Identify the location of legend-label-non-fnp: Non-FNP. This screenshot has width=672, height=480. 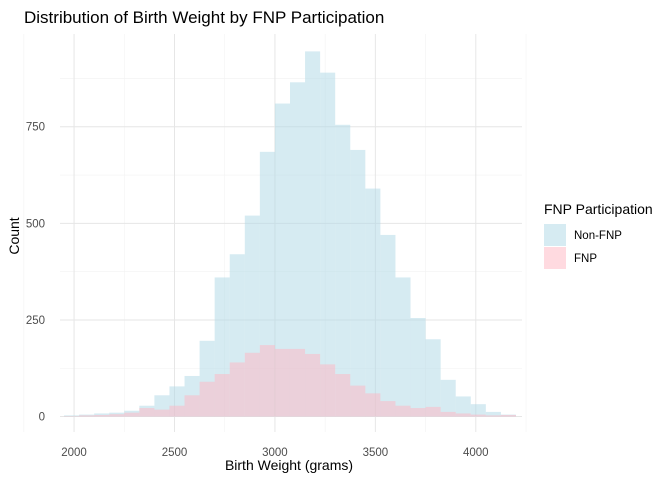
(598, 236).